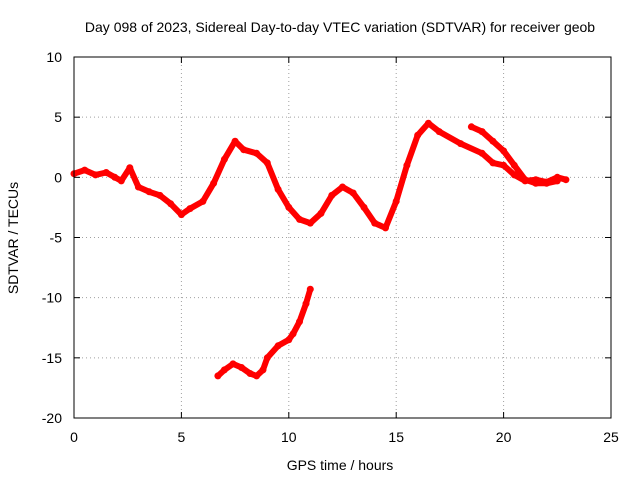  What do you see at coordinates (54, 57) in the screenshot?
I see `y-tick-label: 10` at bounding box center [54, 57].